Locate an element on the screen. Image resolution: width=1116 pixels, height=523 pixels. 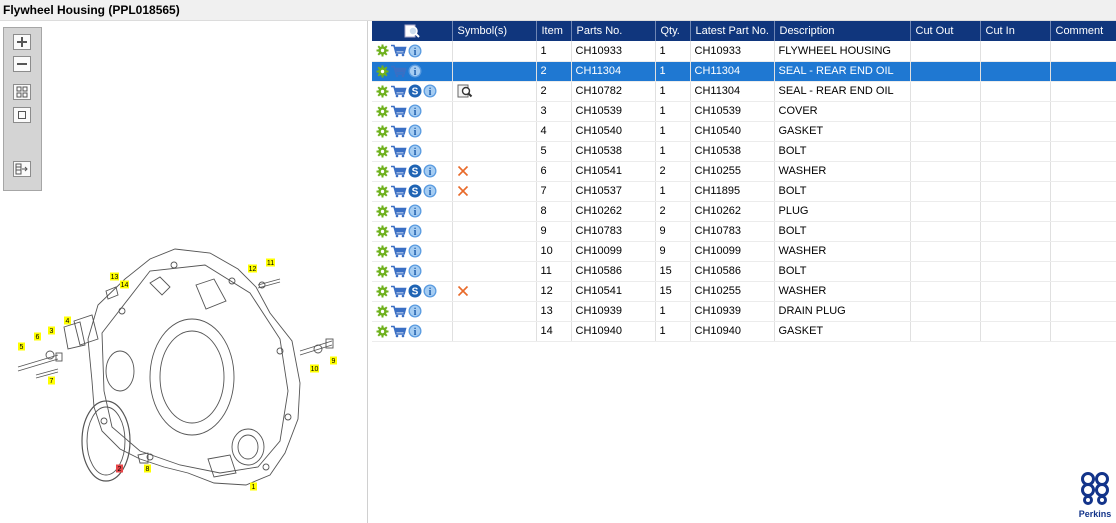
callout-1: 1 is located at coordinates (253, 487).